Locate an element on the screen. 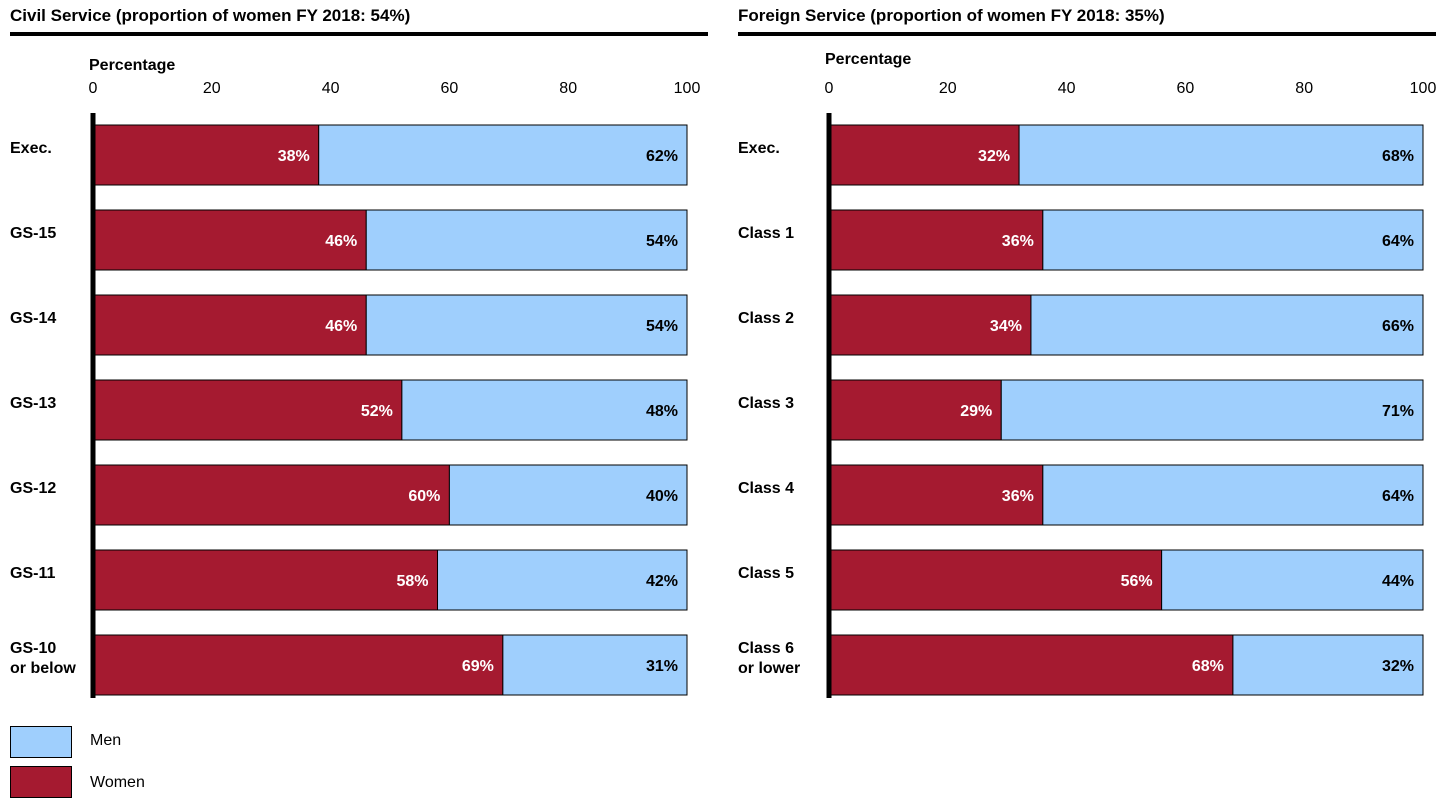 Image resolution: width=1456 pixels, height=798 pixels. foreign-x-tick-label-20: 20 is located at coordinates (948, 88).